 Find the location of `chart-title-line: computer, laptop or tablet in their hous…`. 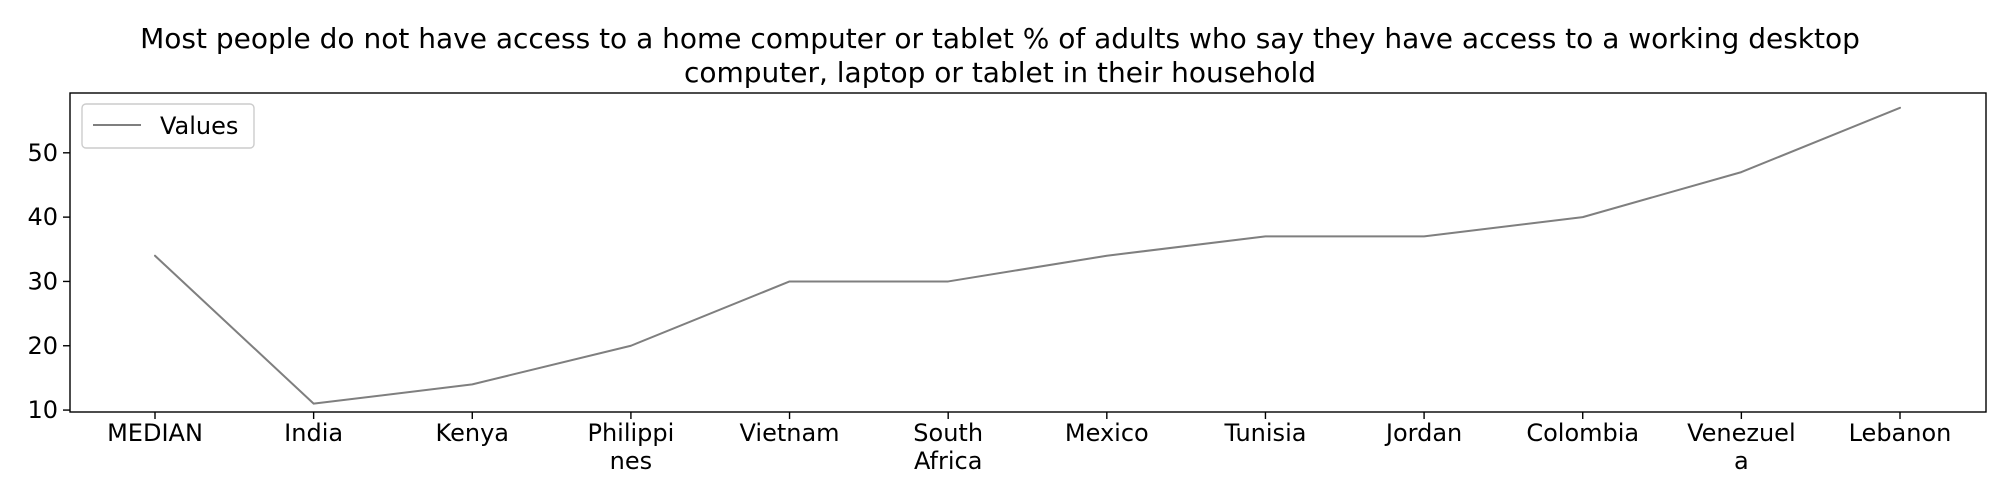

chart-title-line: computer, laptop or tablet in their hous… is located at coordinates (1000, 72).